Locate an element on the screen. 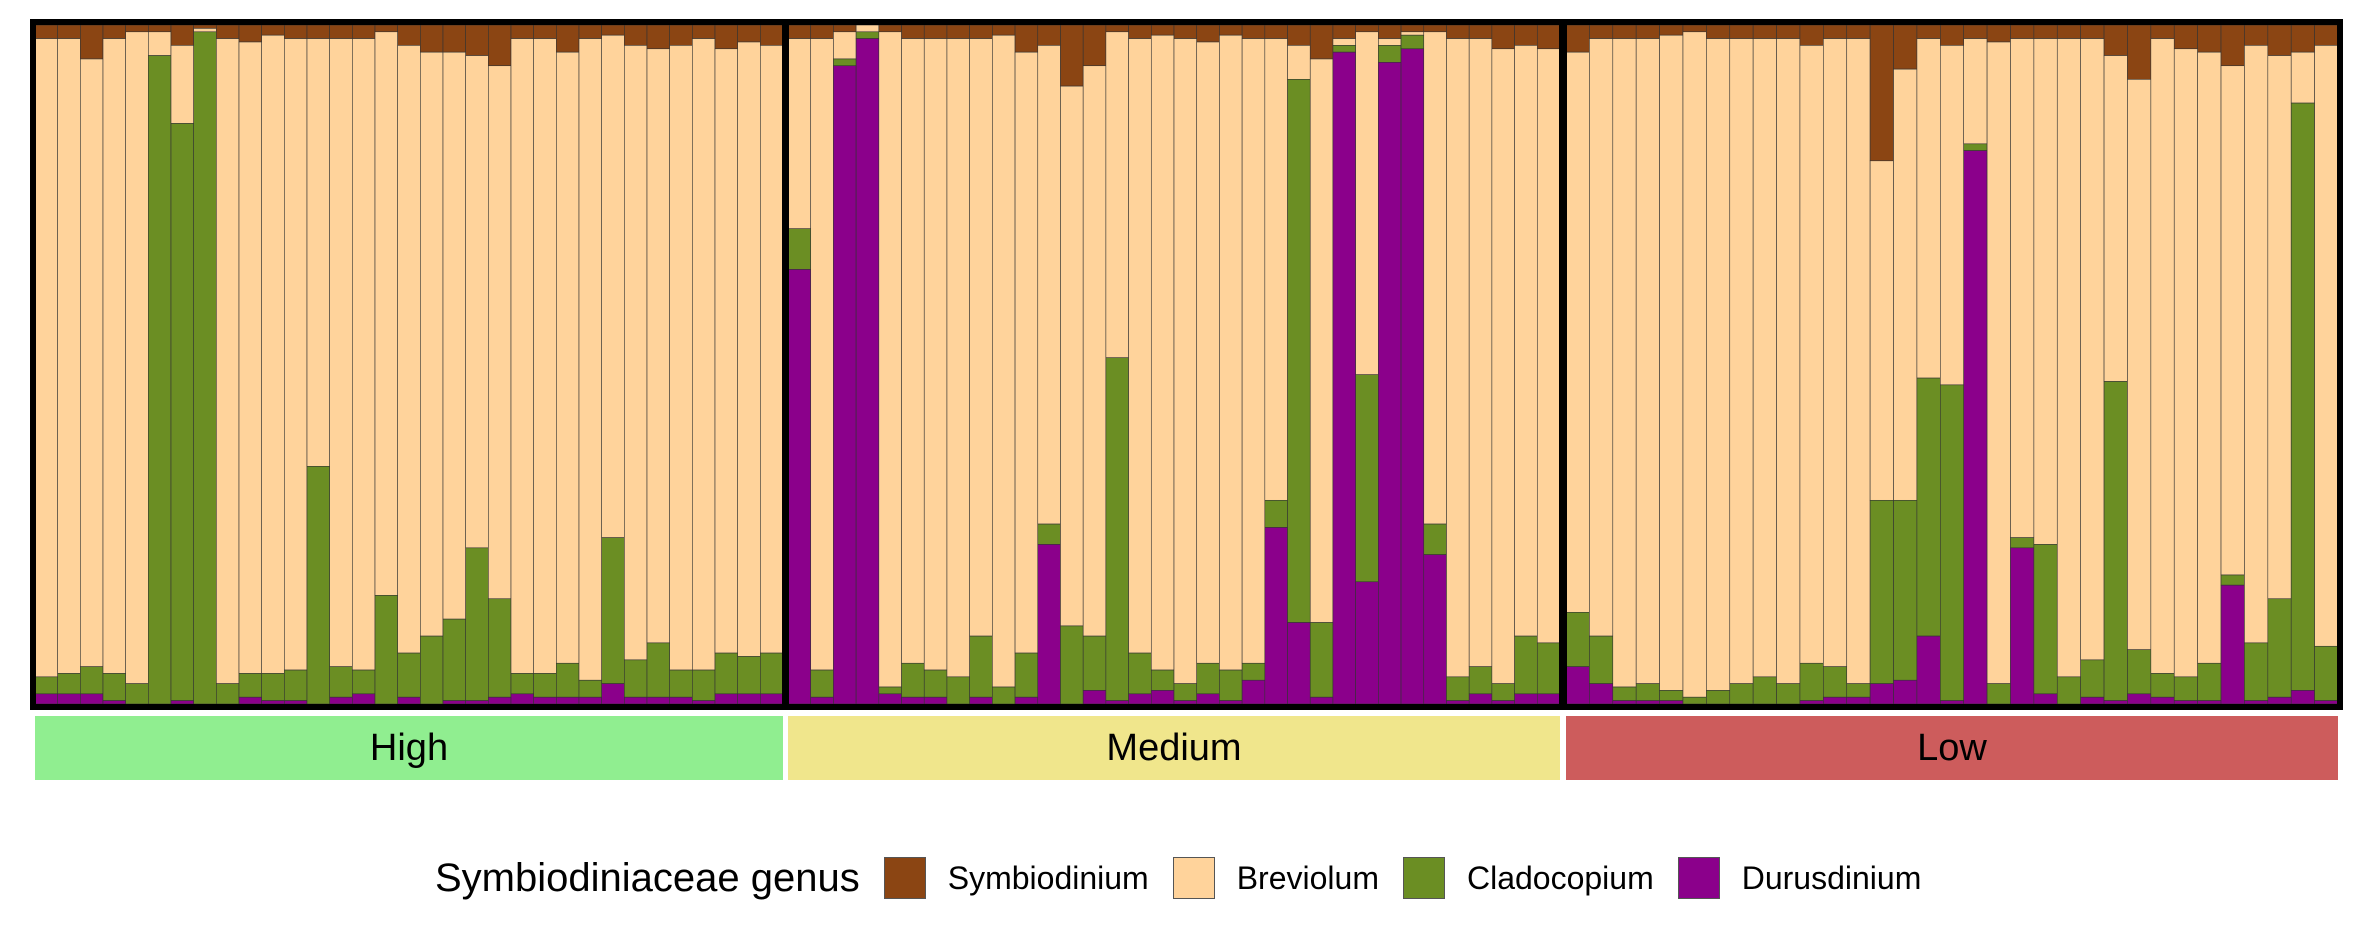 The image size is (2362, 944). legend-swatch is located at coordinates (1423, 878).